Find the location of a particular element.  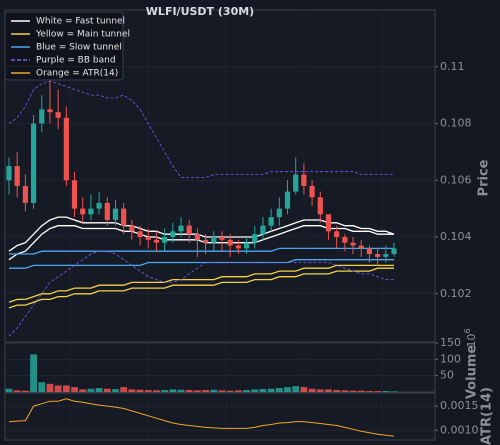

y-tick-label: 0.102 is located at coordinates (456, 293).